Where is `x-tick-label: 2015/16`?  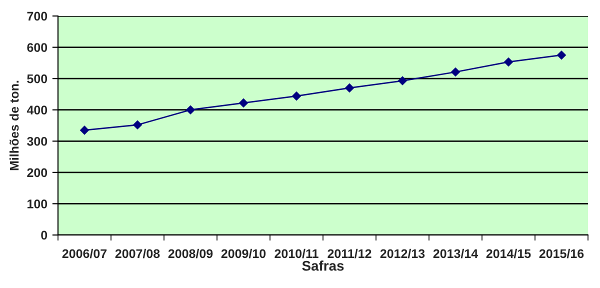
x-tick-label: 2015/16 is located at coordinates (561, 253).